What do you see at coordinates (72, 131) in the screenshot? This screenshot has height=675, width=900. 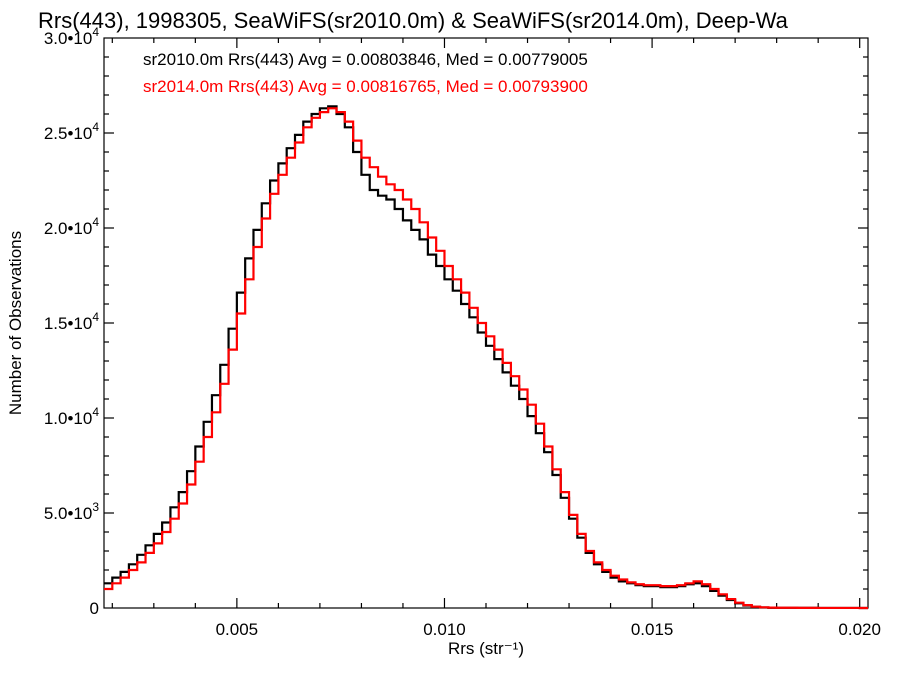 I see `y-tick-label: 2.5•104` at bounding box center [72, 131].